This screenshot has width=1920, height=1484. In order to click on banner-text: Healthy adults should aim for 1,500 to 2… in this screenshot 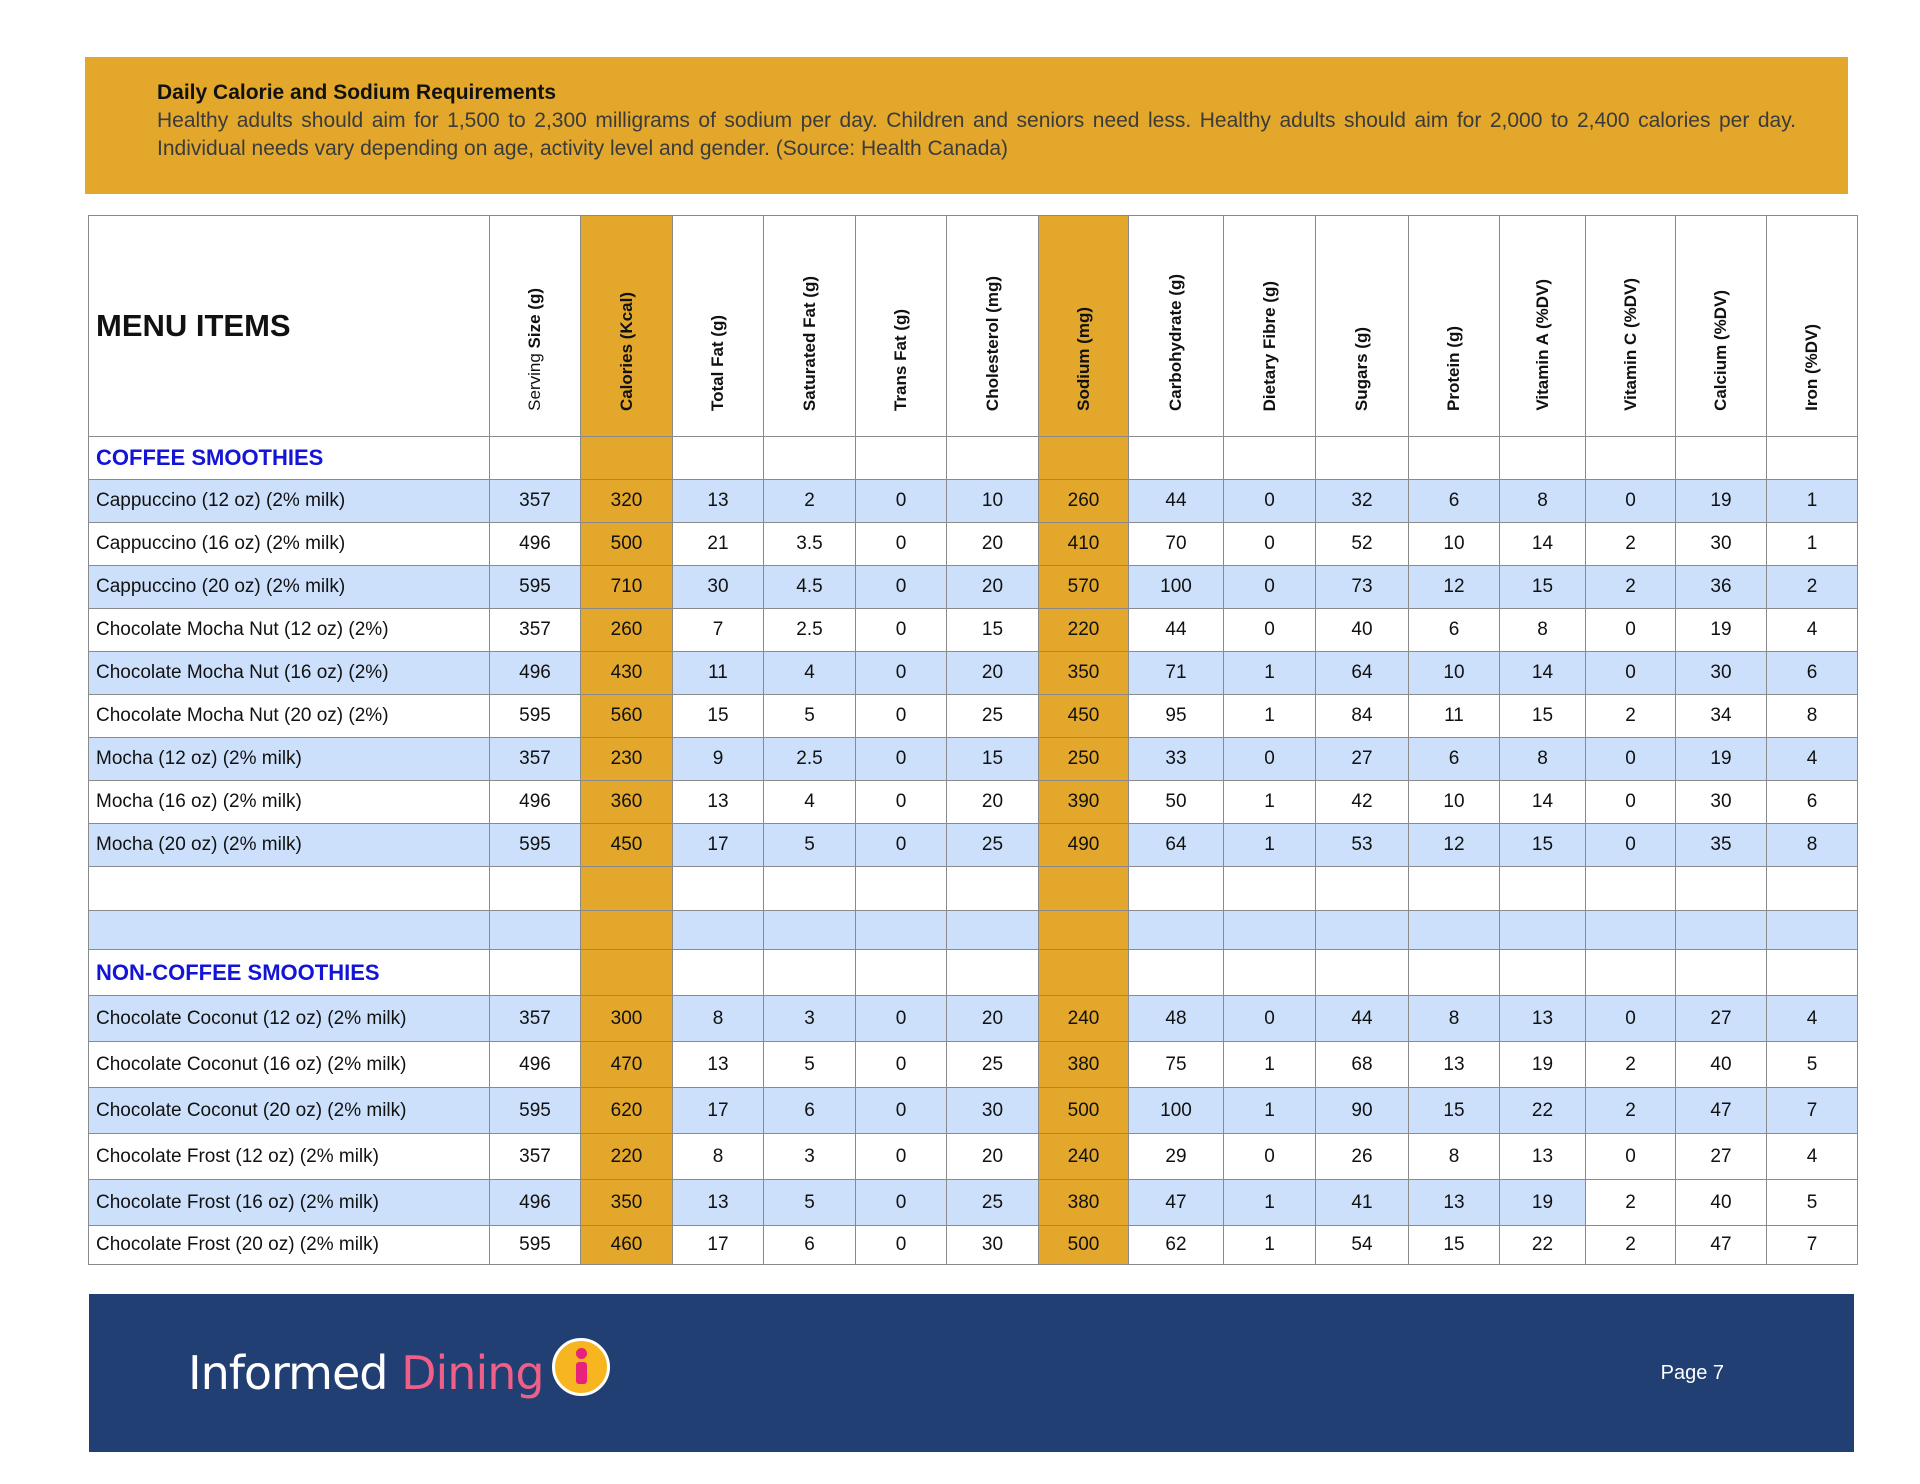, I will do `click(976, 134)`.